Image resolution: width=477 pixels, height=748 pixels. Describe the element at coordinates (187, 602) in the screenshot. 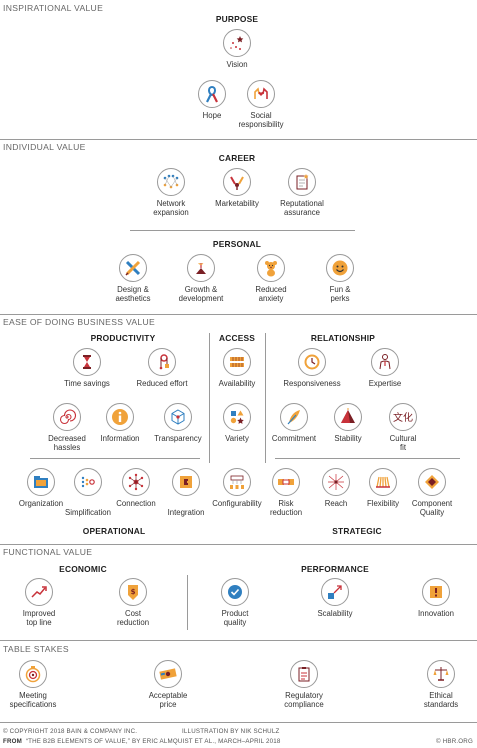

I see `divider-economic-performance` at that location.